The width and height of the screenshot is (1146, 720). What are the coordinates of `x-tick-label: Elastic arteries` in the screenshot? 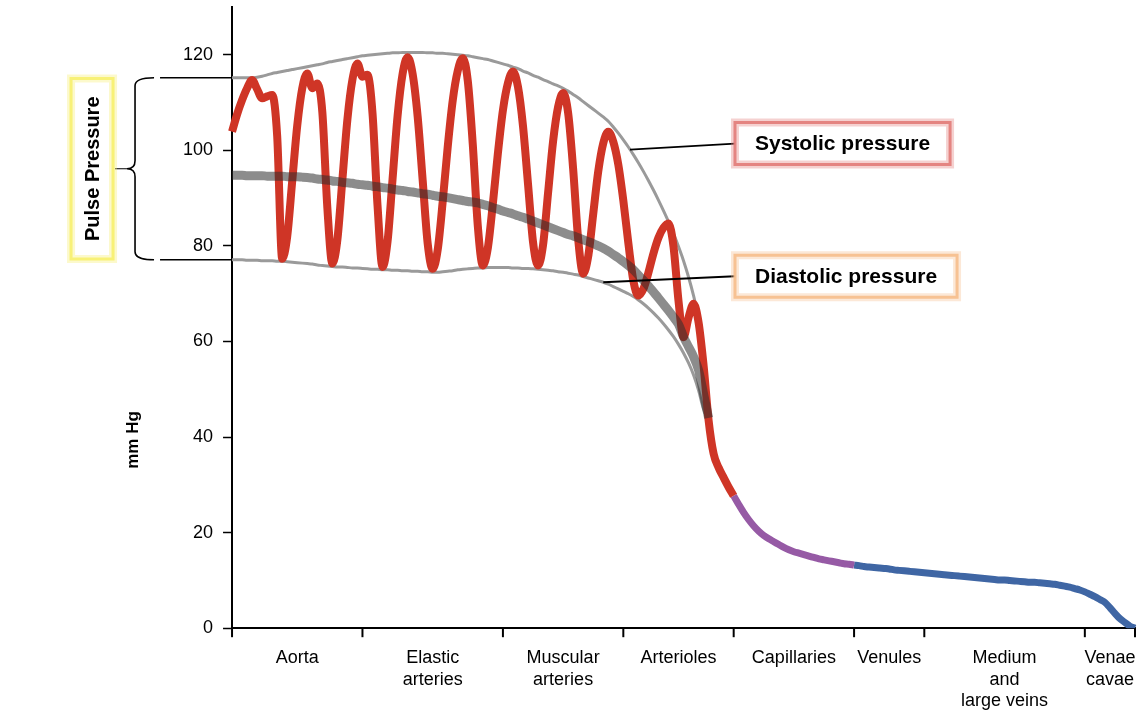 It's located at (432, 667).